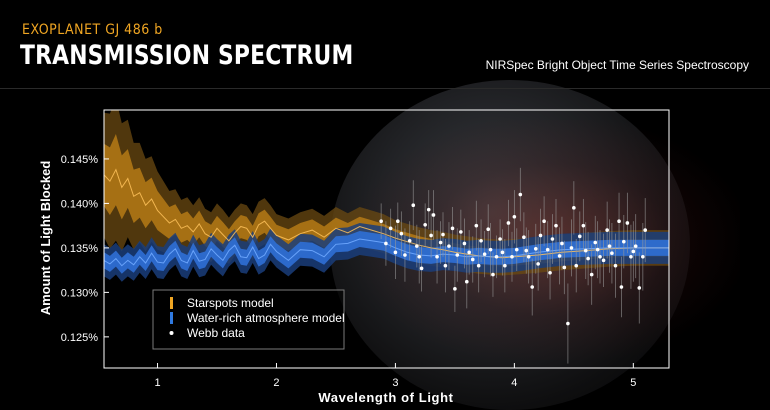 Image resolution: width=770 pixels, height=410 pixels. What do you see at coordinates (80, 338) in the screenshot?
I see `y-tick-label: 0.125%` at bounding box center [80, 338].